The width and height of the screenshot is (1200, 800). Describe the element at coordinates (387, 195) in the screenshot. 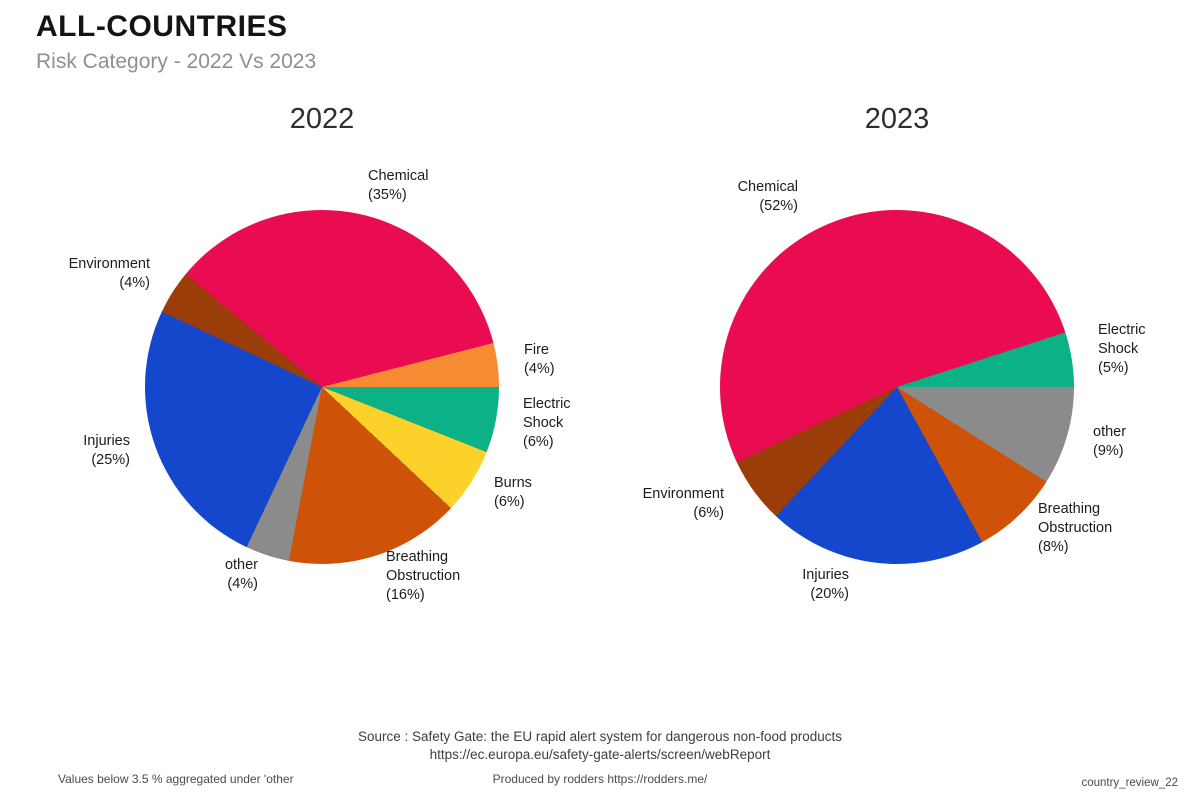

I see `slice-label-pct: (35%)` at that location.